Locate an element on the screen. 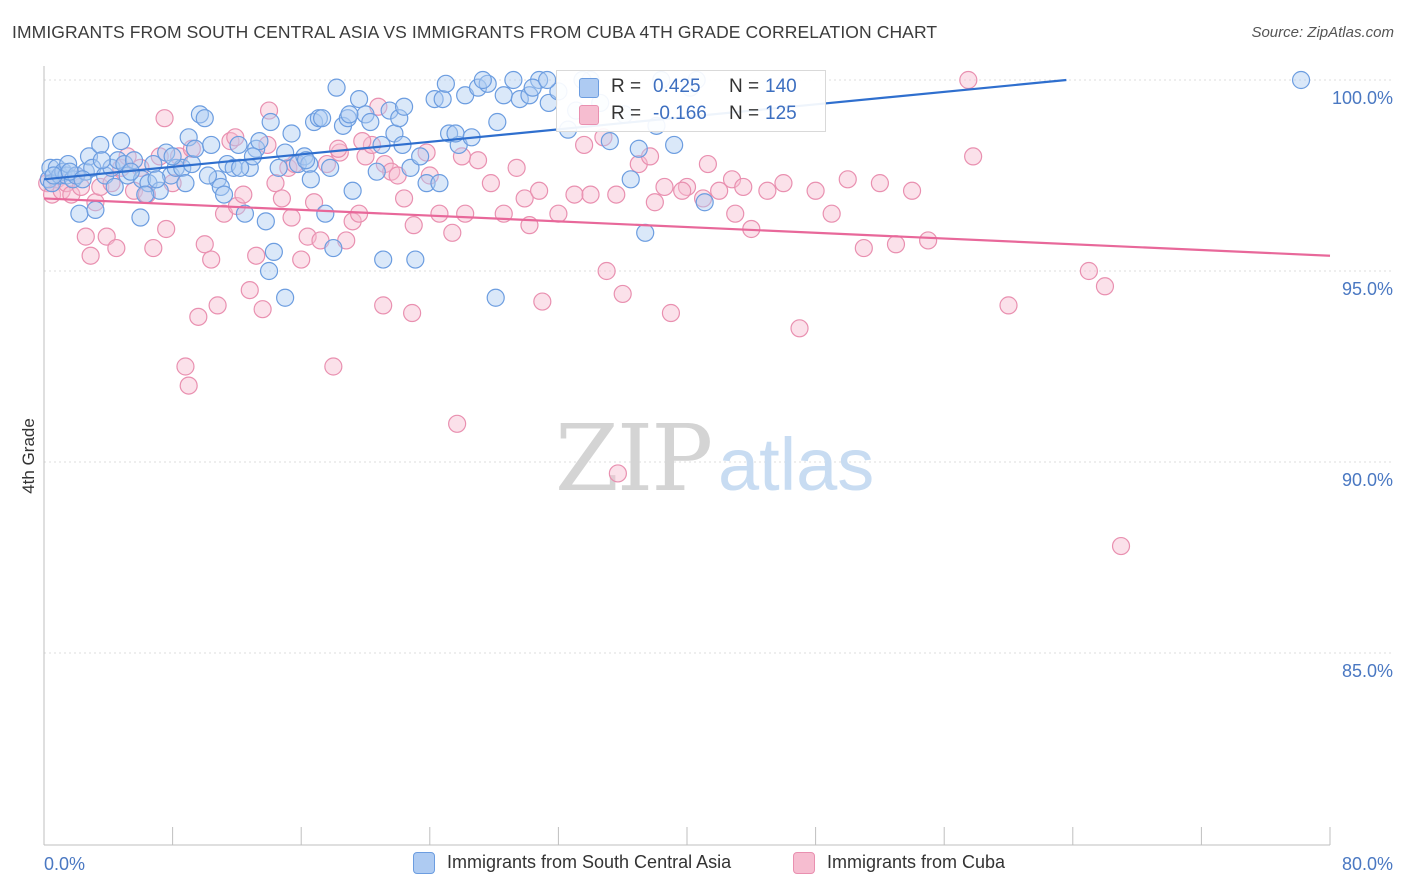  y-tick-label-3: 85.0% is located at coordinates (1367, 671).